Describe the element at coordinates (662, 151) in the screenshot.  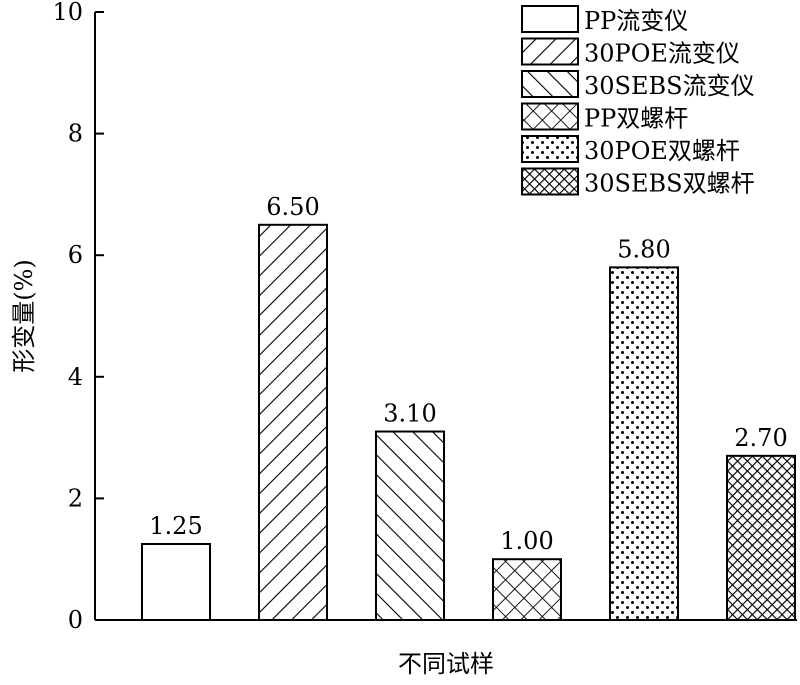
I see `legend-label: 30POE双螺杆` at that location.